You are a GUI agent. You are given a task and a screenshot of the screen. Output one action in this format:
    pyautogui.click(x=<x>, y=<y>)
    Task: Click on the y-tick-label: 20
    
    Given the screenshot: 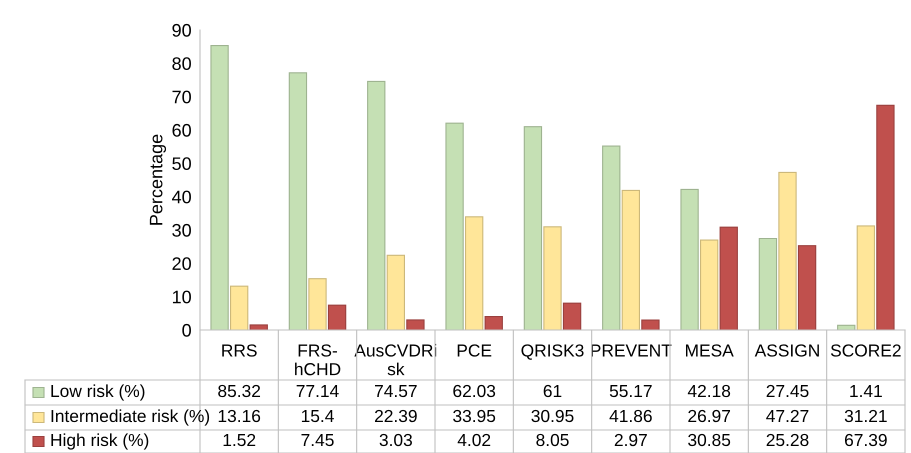 What is the action you would take?
    pyautogui.click(x=181, y=263)
    